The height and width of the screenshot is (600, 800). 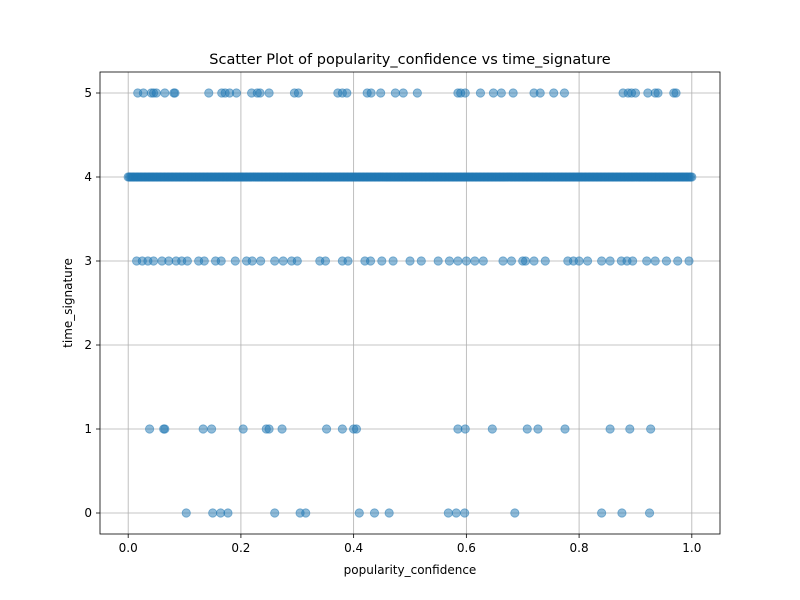 What do you see at coordinates (353, 548) in the screenshot?
I see `x-tick-label: 0.4` at bounding box center [353, 548].